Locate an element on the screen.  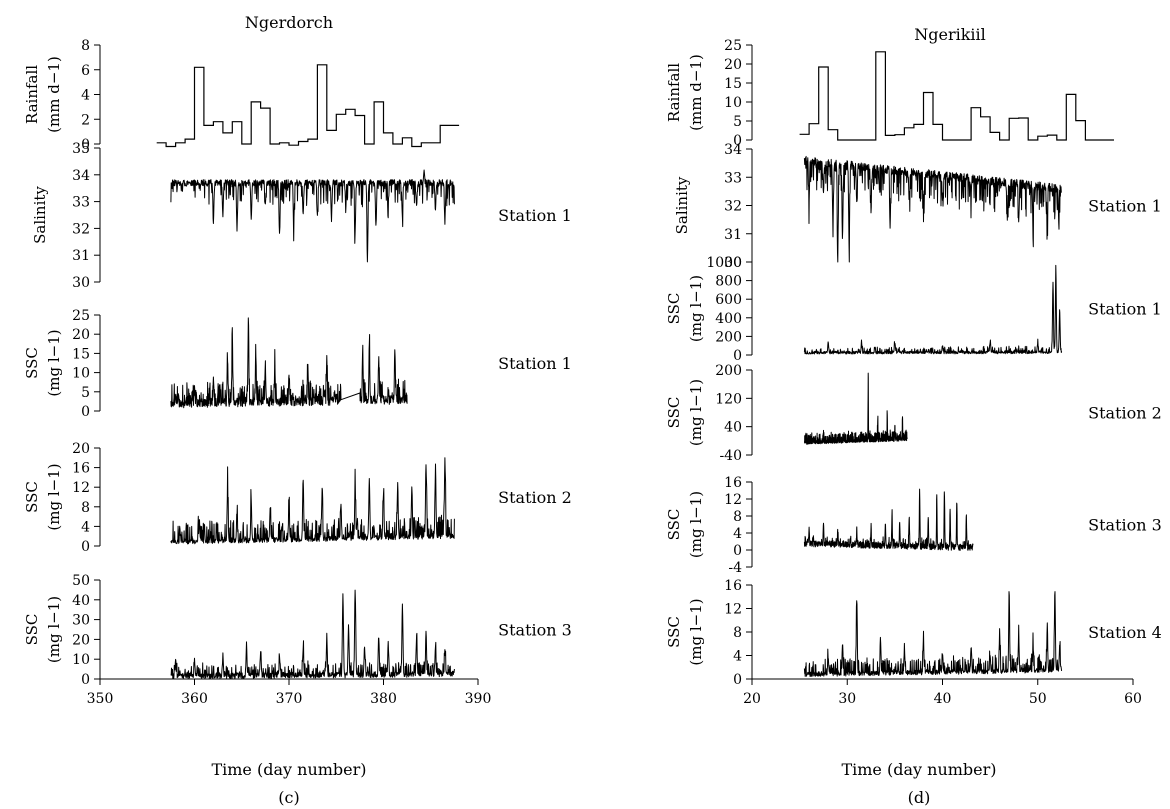
y-tick-label: 1000 is located at coordinates (724, 263).